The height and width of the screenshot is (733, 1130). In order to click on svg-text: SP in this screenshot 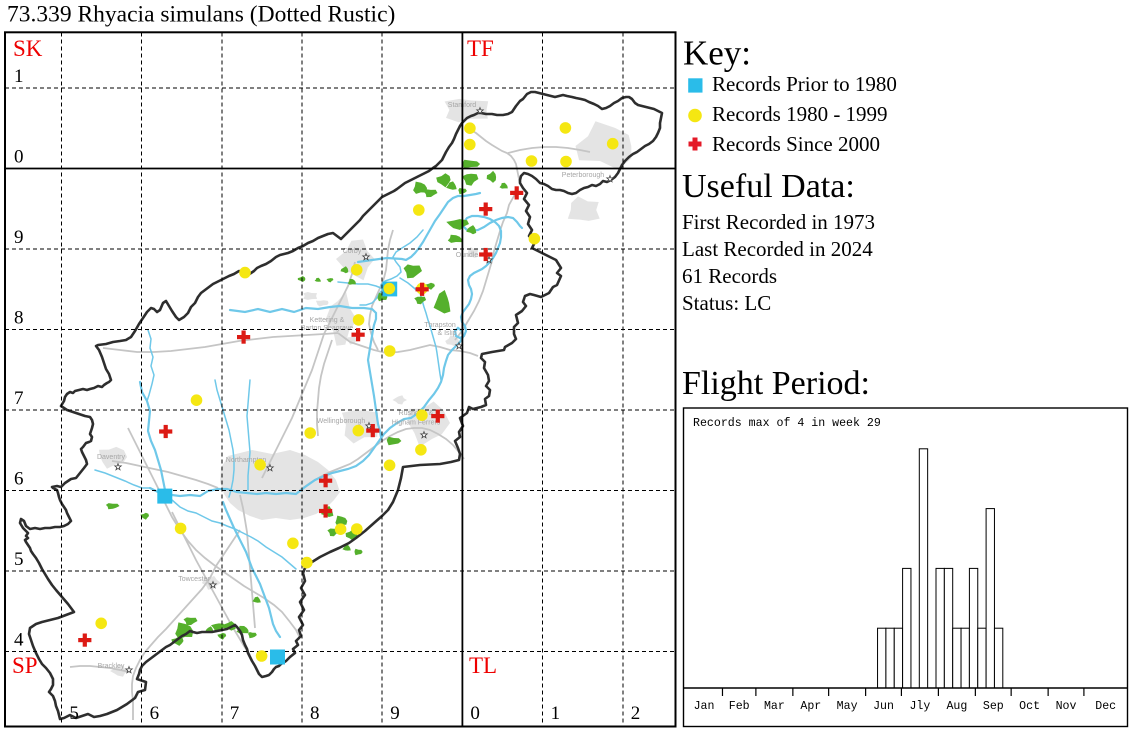, I will do `click(25, 665)`.